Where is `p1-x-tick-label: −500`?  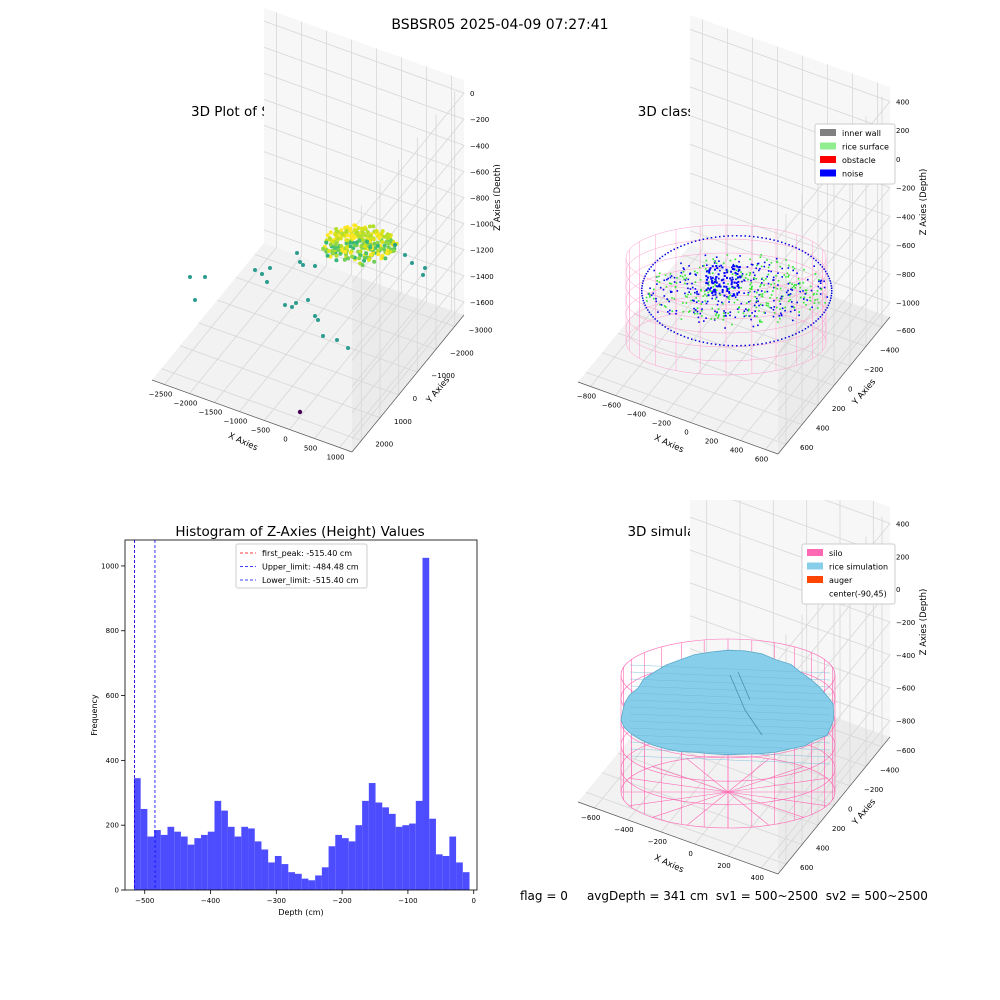
p1-x-tick-label: −500 is located at coordinates (260, 431).